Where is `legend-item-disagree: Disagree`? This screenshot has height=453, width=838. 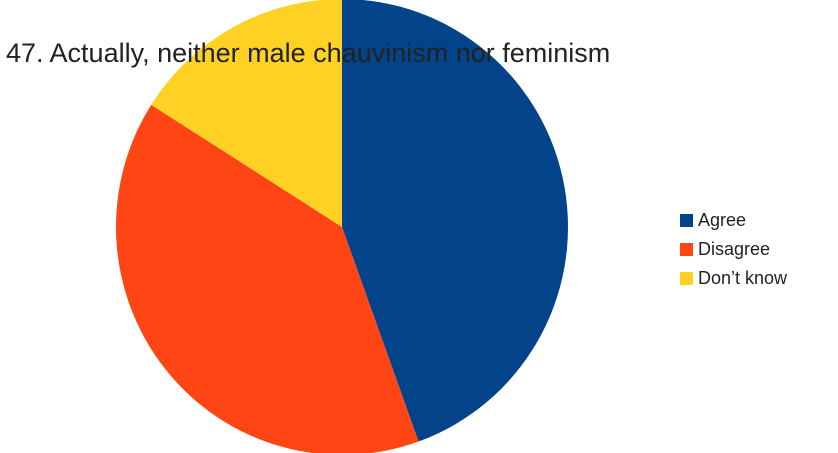 legend-item-disagree: Disagree is located at coordinates (733, 249).